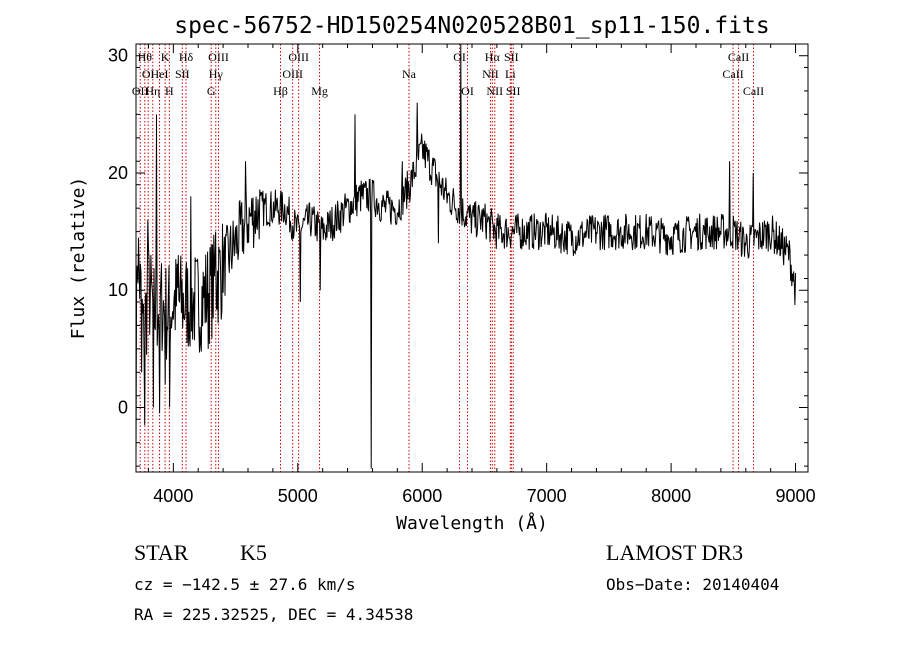  Describe the element at coordinates (298, 496) in the screenshot. I see `x-tick-label: 5000` at that location.